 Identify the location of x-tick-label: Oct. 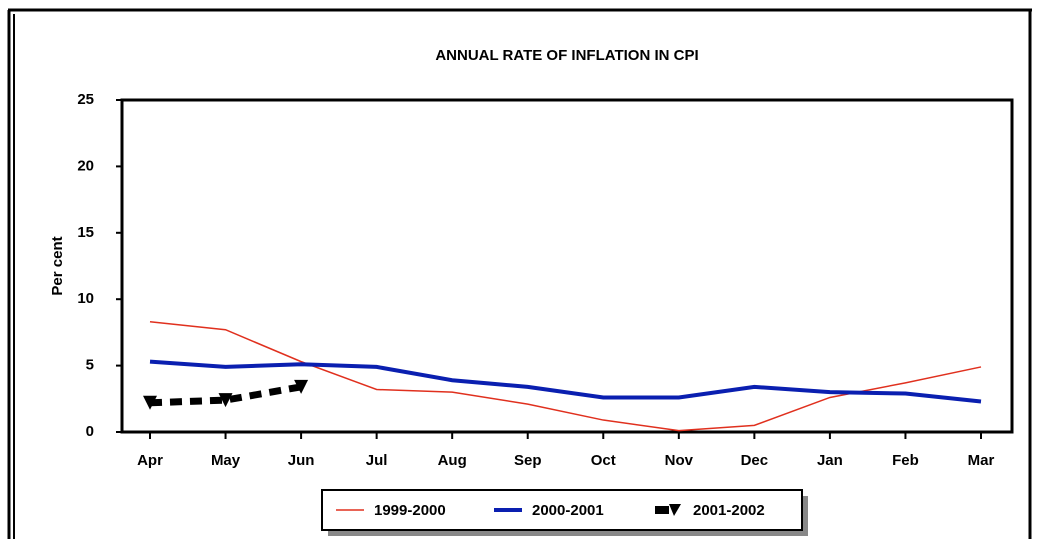
(603, 460).